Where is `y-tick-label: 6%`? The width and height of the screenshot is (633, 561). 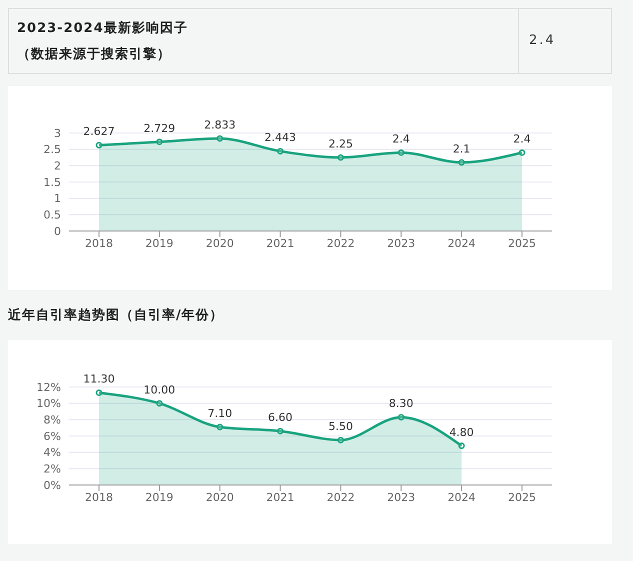
y-tick-label: 6% is located at coordinates (52, 436).